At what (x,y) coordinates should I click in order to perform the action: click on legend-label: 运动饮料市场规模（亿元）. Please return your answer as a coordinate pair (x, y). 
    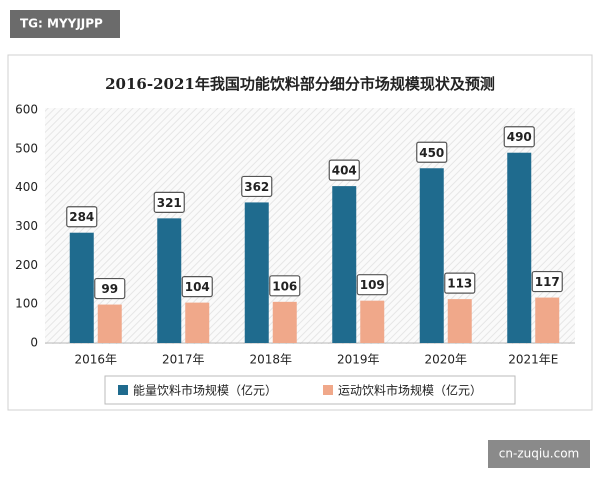
    Looking at the image, I should click on (410, 390).